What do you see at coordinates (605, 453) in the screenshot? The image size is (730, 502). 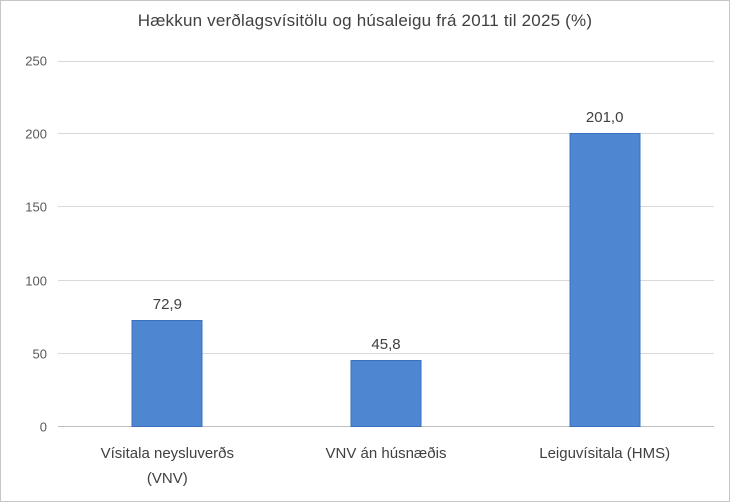 I see `category-label-line: Leiguvísitala (HMS)` at bounding box center [605, 453].